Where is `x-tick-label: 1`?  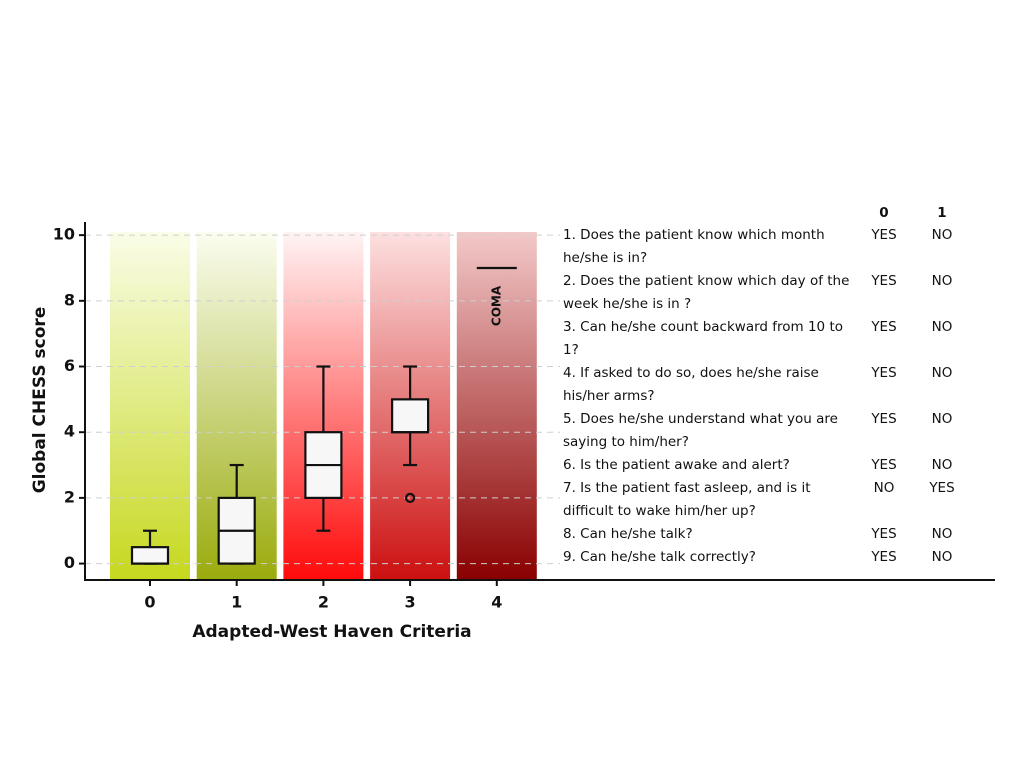 x-tick-label: 1 is located at coordinates (236, 602).